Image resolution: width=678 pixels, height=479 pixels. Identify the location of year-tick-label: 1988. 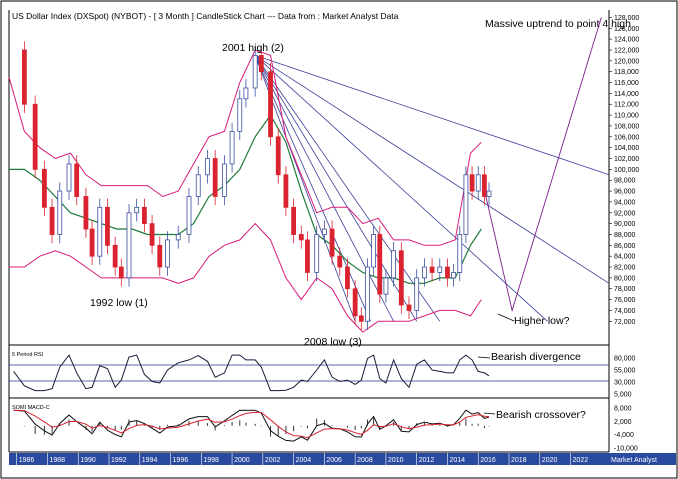
(57, 460).